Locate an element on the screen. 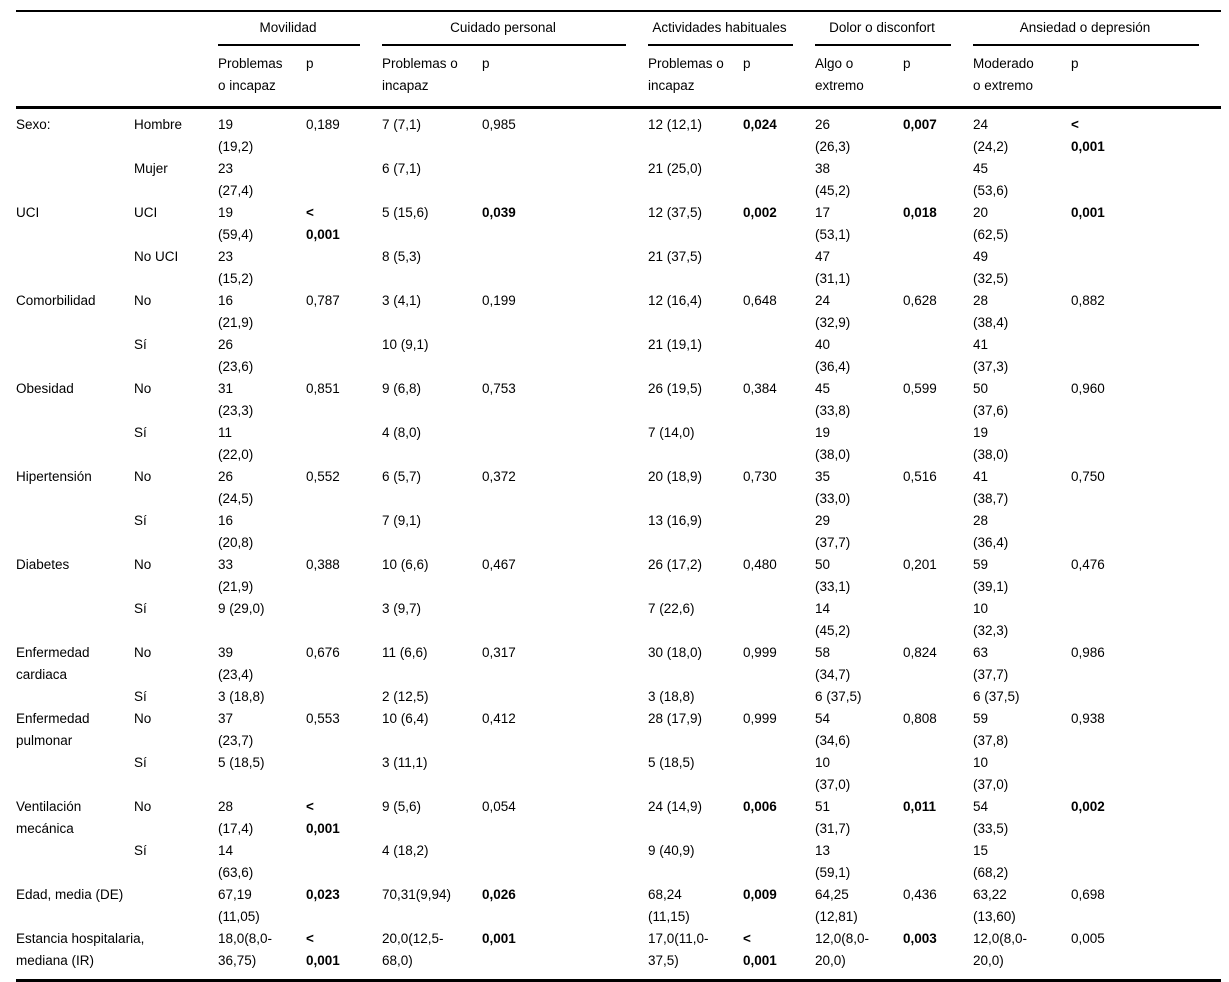 Image resolution: width=1229 pixels, height=982 pixels. value-cell: 37 (23,7) is located at coordinates (236, 729).